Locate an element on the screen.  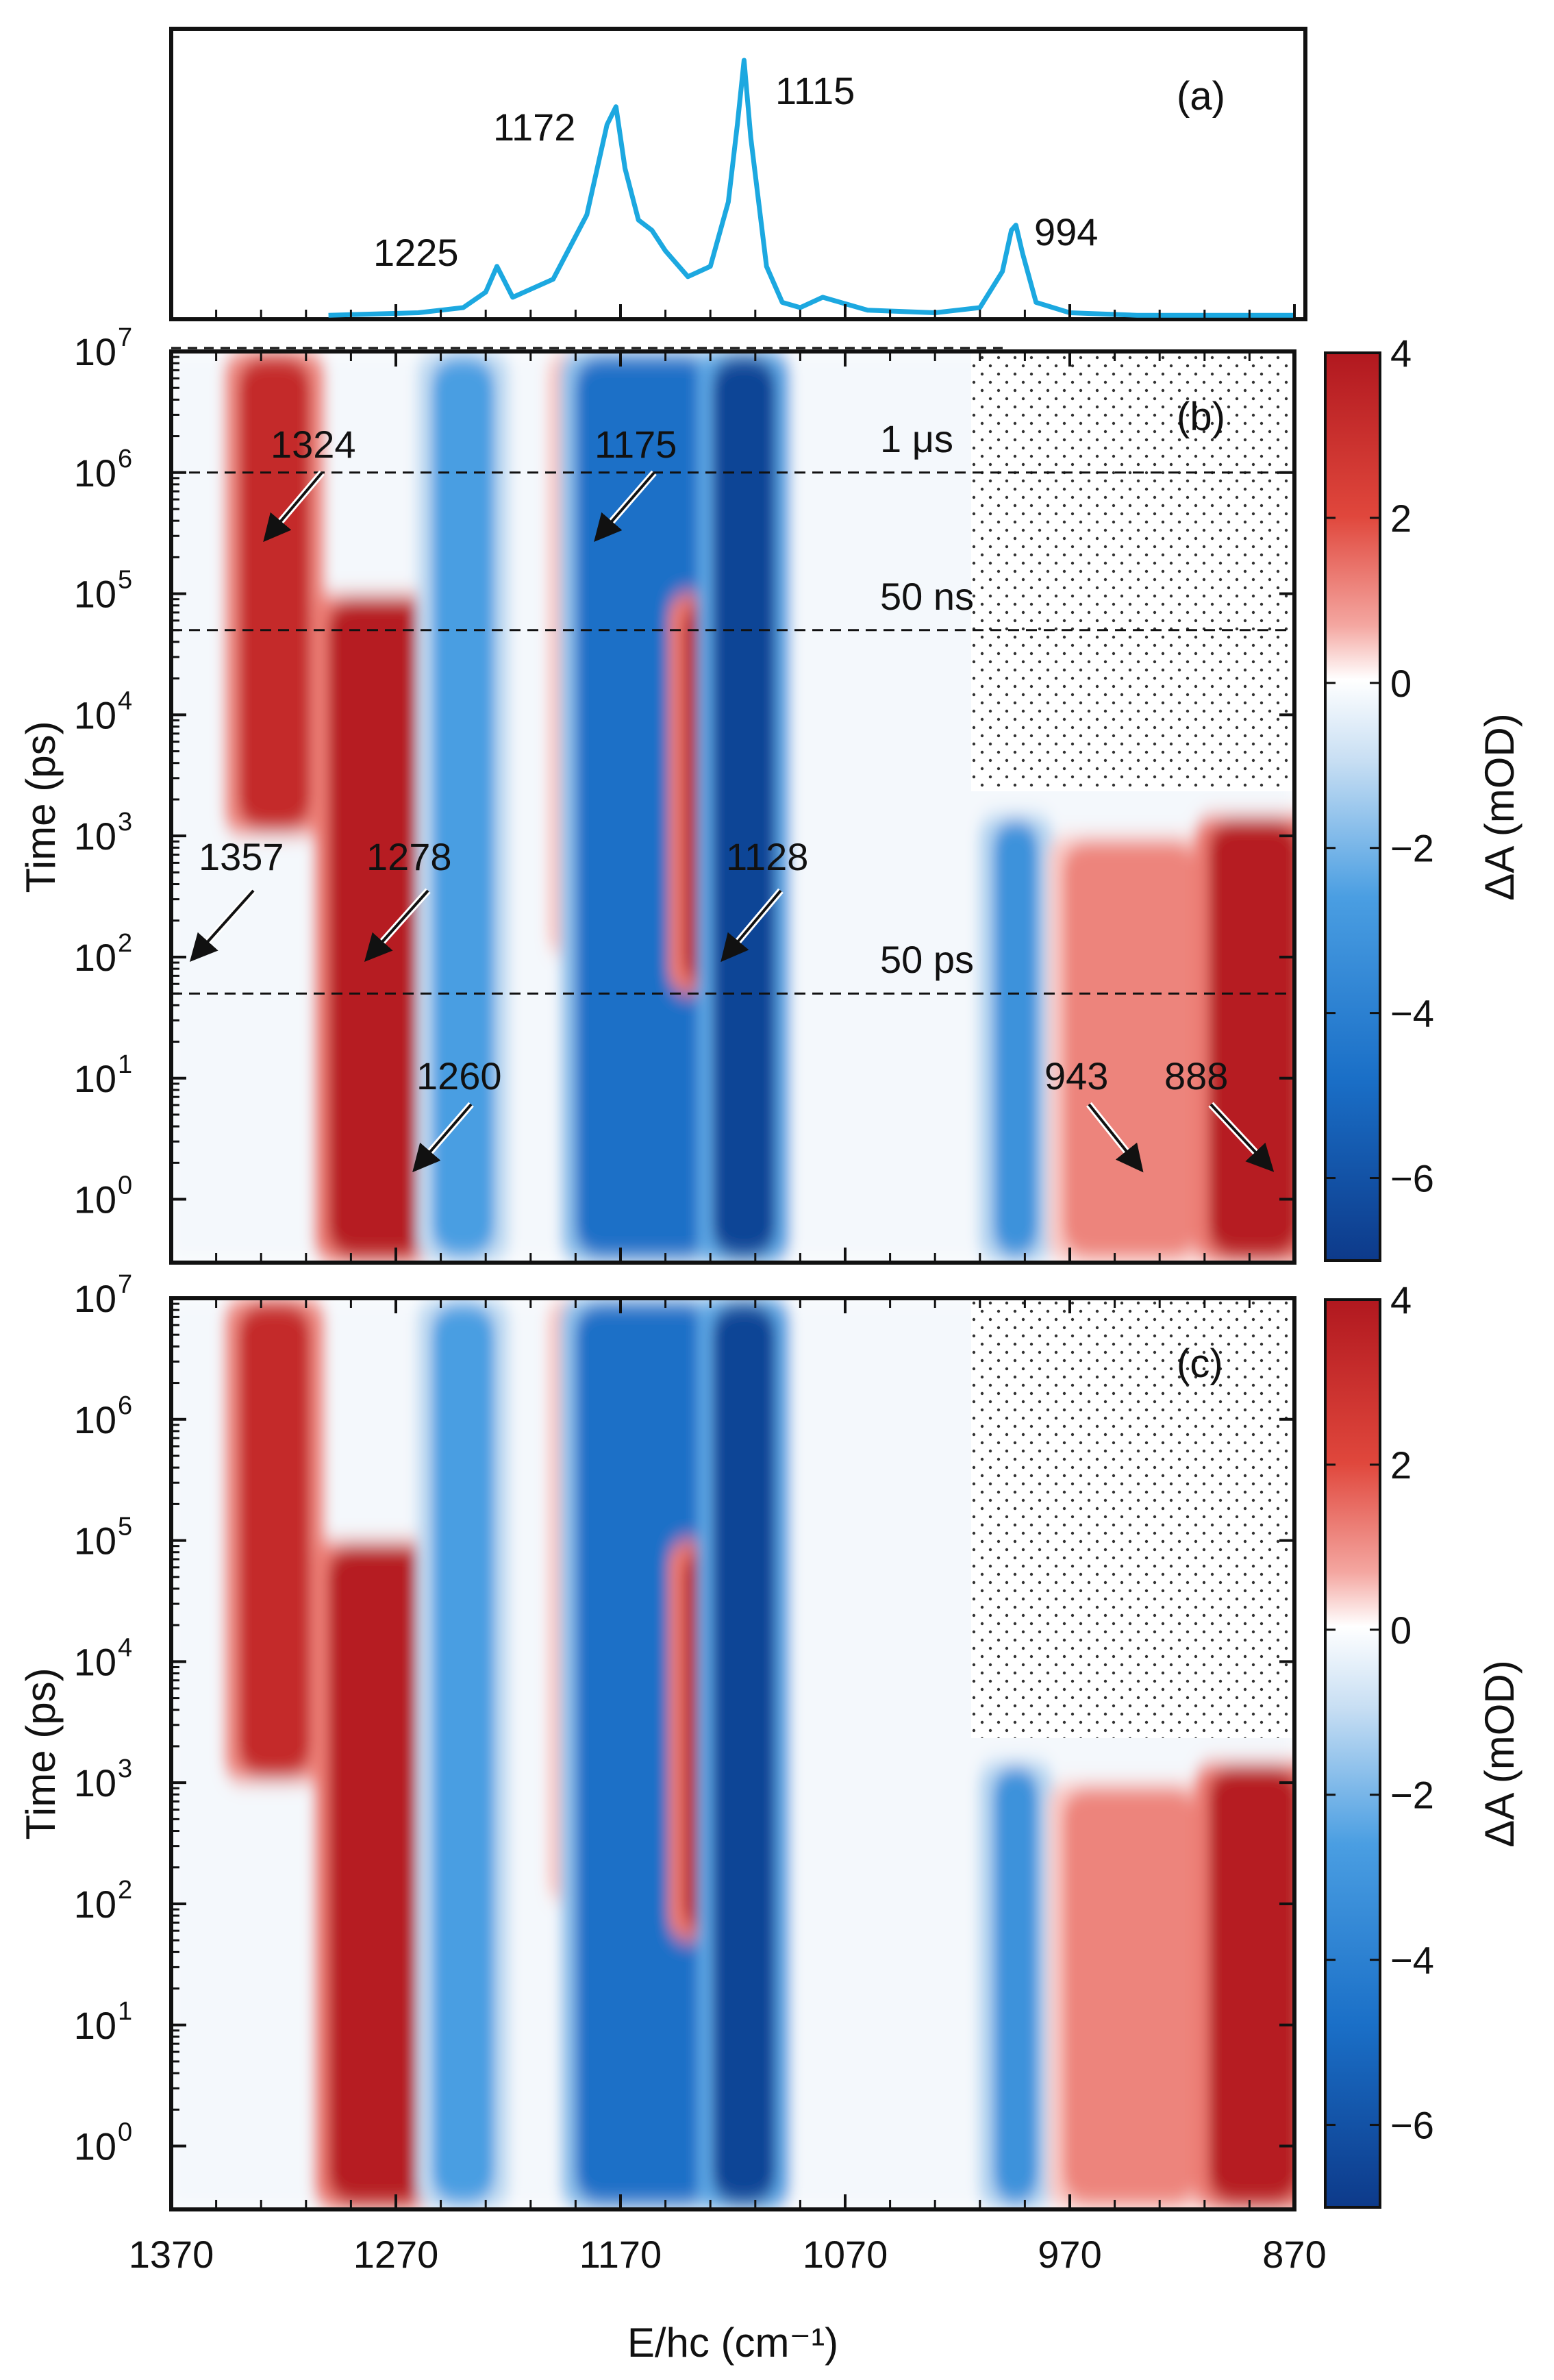
panel-label-a: (a) is located at coordinates (1201, 96).